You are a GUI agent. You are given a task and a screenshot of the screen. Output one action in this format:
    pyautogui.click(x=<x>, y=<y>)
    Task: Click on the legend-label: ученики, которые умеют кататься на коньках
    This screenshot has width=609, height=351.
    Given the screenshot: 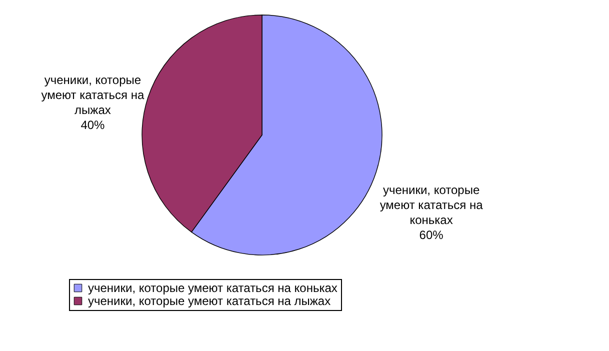 What is the action you would take?
    pyautogui.click(x=213, y=288)
    